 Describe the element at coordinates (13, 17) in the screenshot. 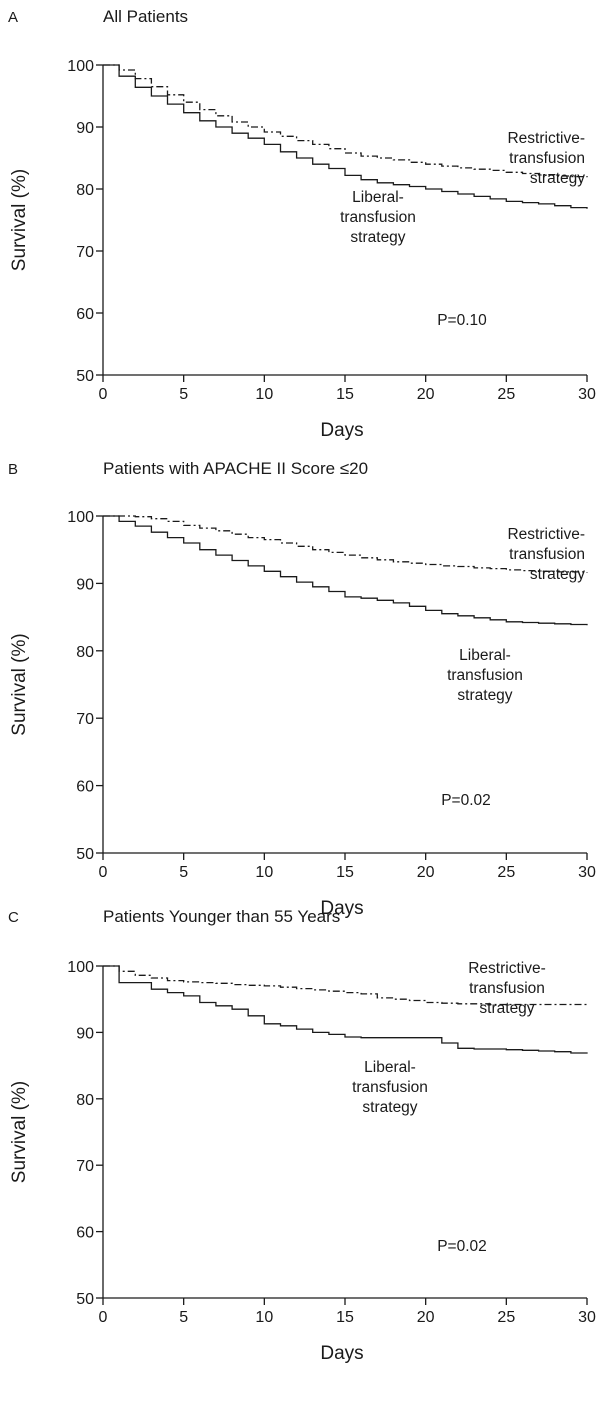

I see `panel-letter: A` at that location.